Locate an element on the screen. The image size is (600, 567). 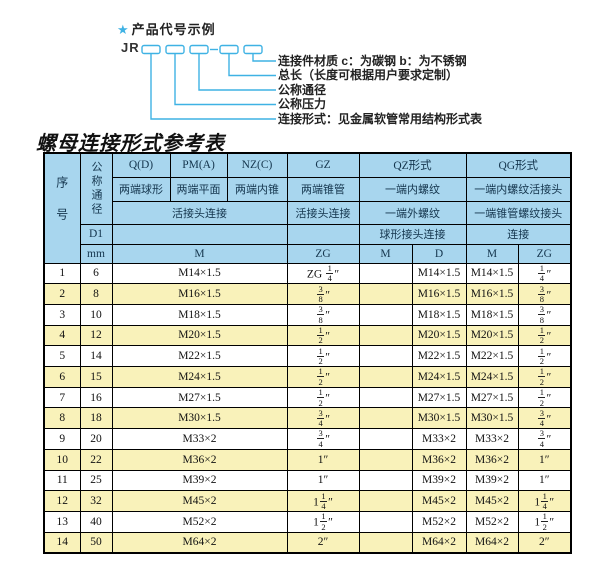
cell-qg_m: M16×1.5 is located at coordinates (492, 294).